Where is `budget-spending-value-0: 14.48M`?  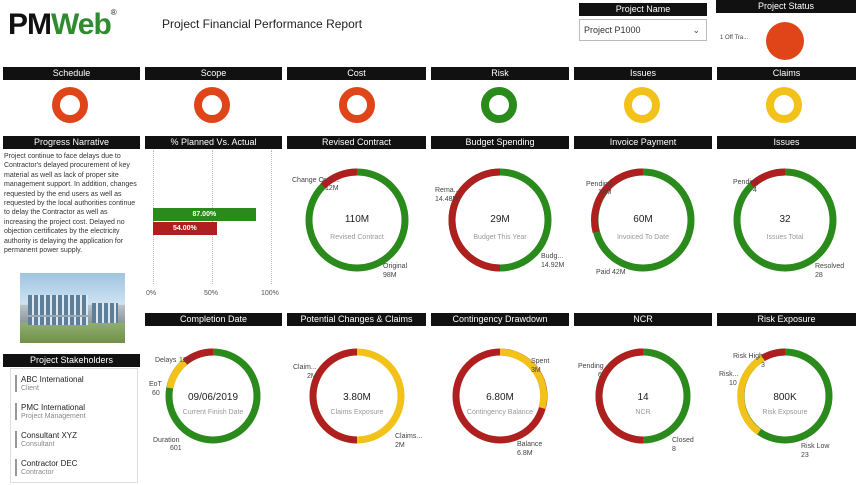
budget-spending-value-0: 14.48M is located at coordinates (447, 199).